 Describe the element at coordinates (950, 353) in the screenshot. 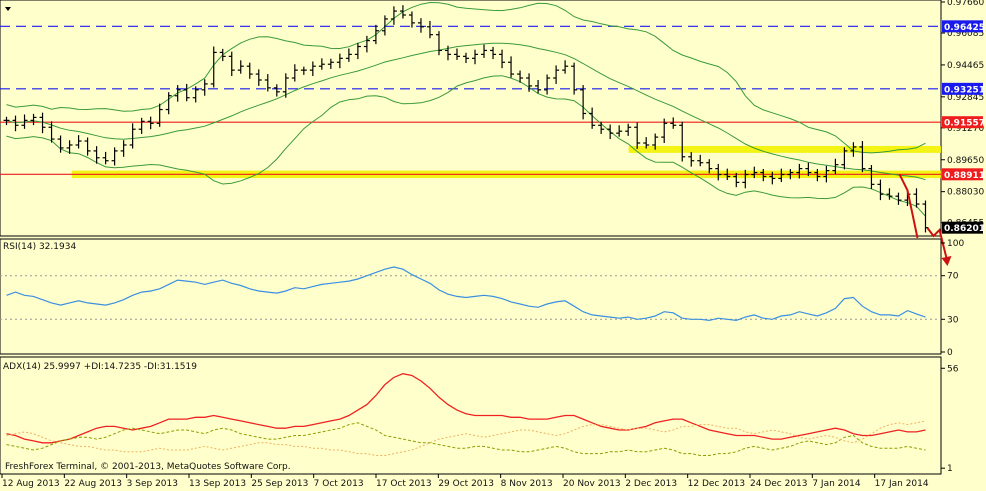

I see `rsi-tick-label: 0` at that location.